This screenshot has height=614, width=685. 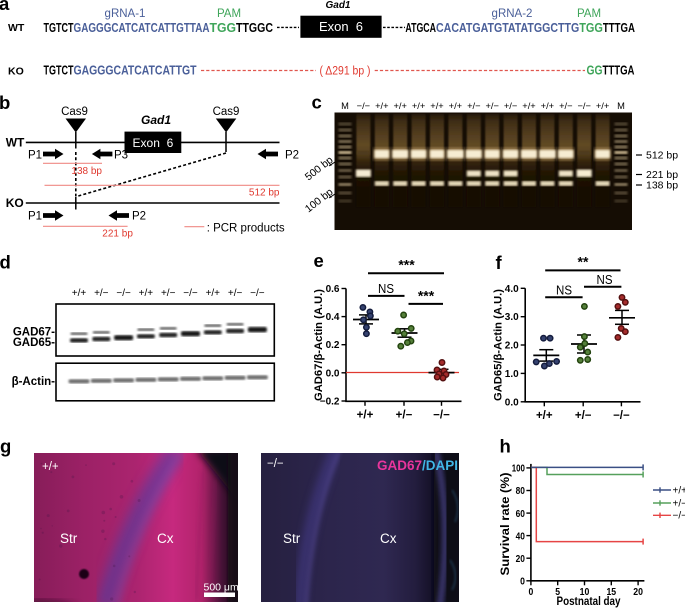 What do you see at coordinates (333, 317) in the screenshot?
I see `svg-text: 0.4` at bounding box center [333, 317].